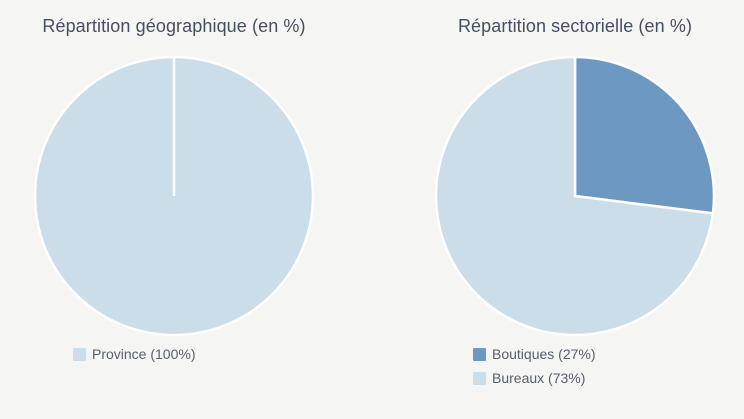 The image size is (744, 419). I want to click on legend-item-boutiques: Boutiques (27%), so click(534, 354).